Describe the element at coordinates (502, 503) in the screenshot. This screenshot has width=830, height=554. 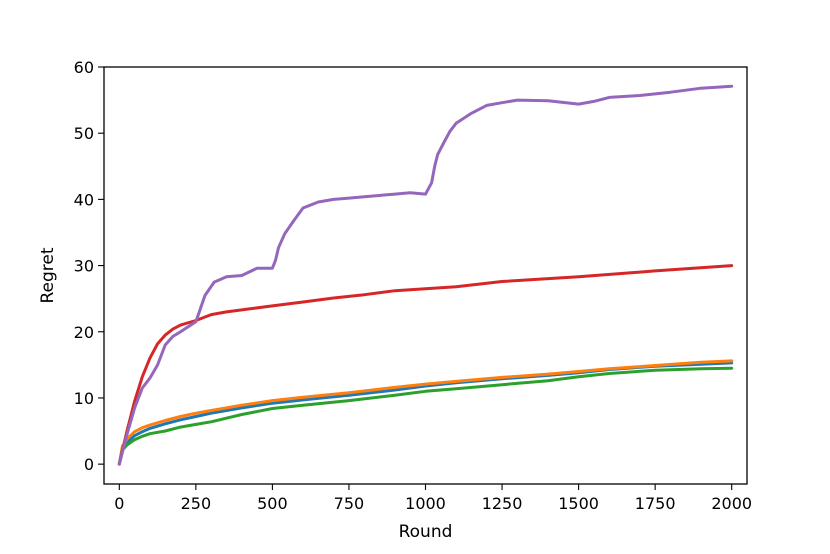
I see `x-tick-label: 1250` at that location.